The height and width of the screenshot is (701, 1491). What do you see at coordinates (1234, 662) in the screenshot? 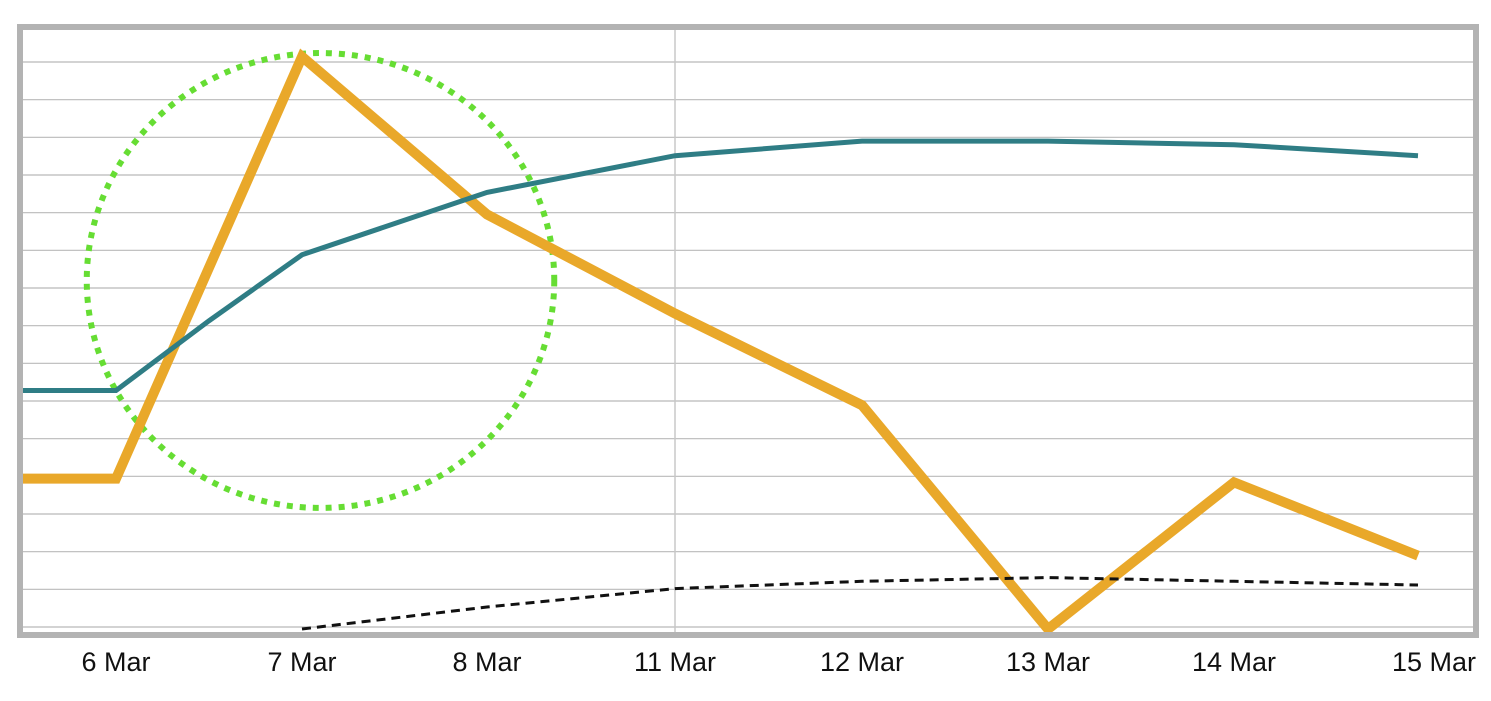
I see `x-tick-label: 14 Mar` at bounding box center [1234, 662].